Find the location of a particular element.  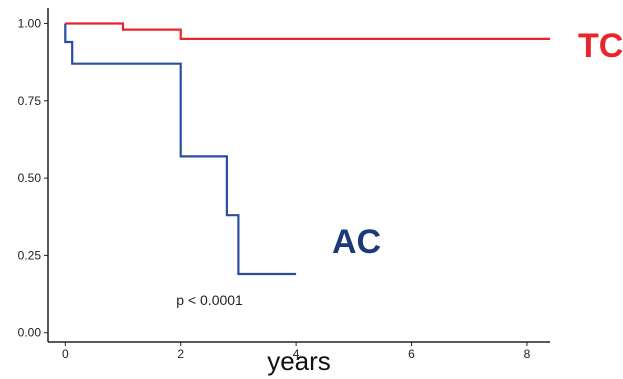

y-tick-label: 0.75 is located at coordinates (30, 101).